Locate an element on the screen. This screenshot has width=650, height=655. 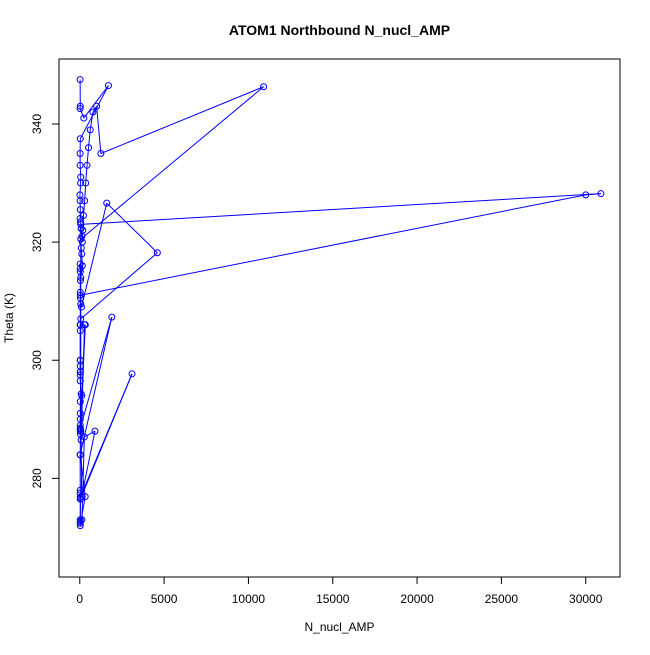
x-tick-label: 10000 is located at coordinates (249, 599).